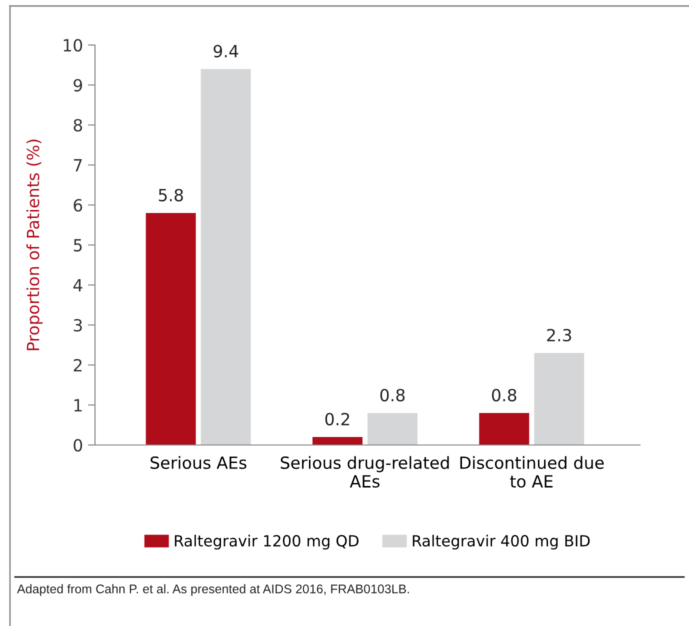 Image resolution: width=689 pixels, height=626 pixels. Describe the element at coordinates (213, 590) in the screenshot. I see `text: Adapted from Cahn P. et al. As presented at AIDS 2016, FRAB0103LB.` at that location.